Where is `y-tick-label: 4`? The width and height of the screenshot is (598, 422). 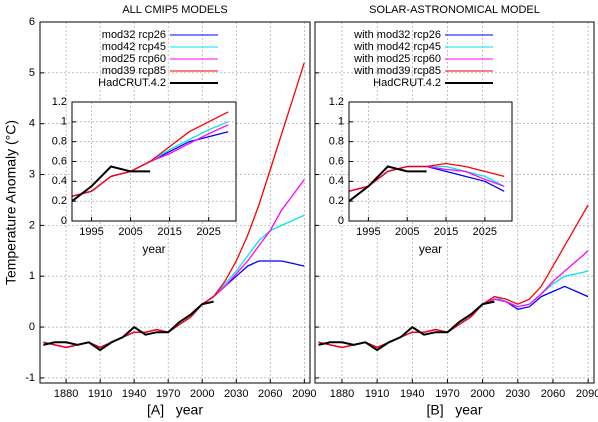
y-tick-label: 4 is located at coordinates (32, 124).